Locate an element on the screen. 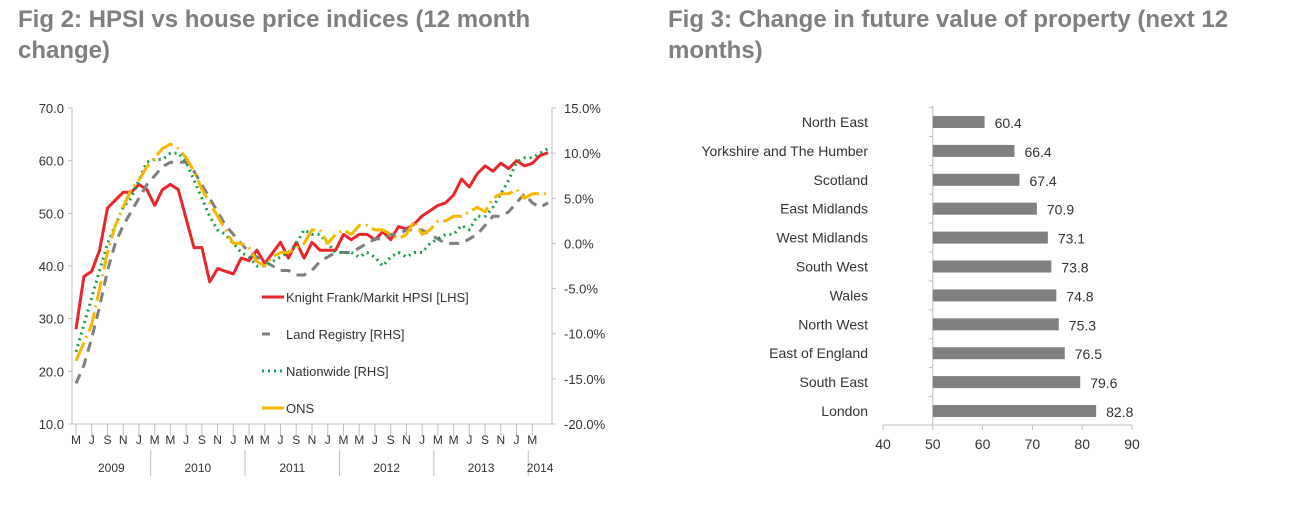 This screenshot has height=505, width=1305. left-tick-label: 60.0 is located at coordinates (51, 161).